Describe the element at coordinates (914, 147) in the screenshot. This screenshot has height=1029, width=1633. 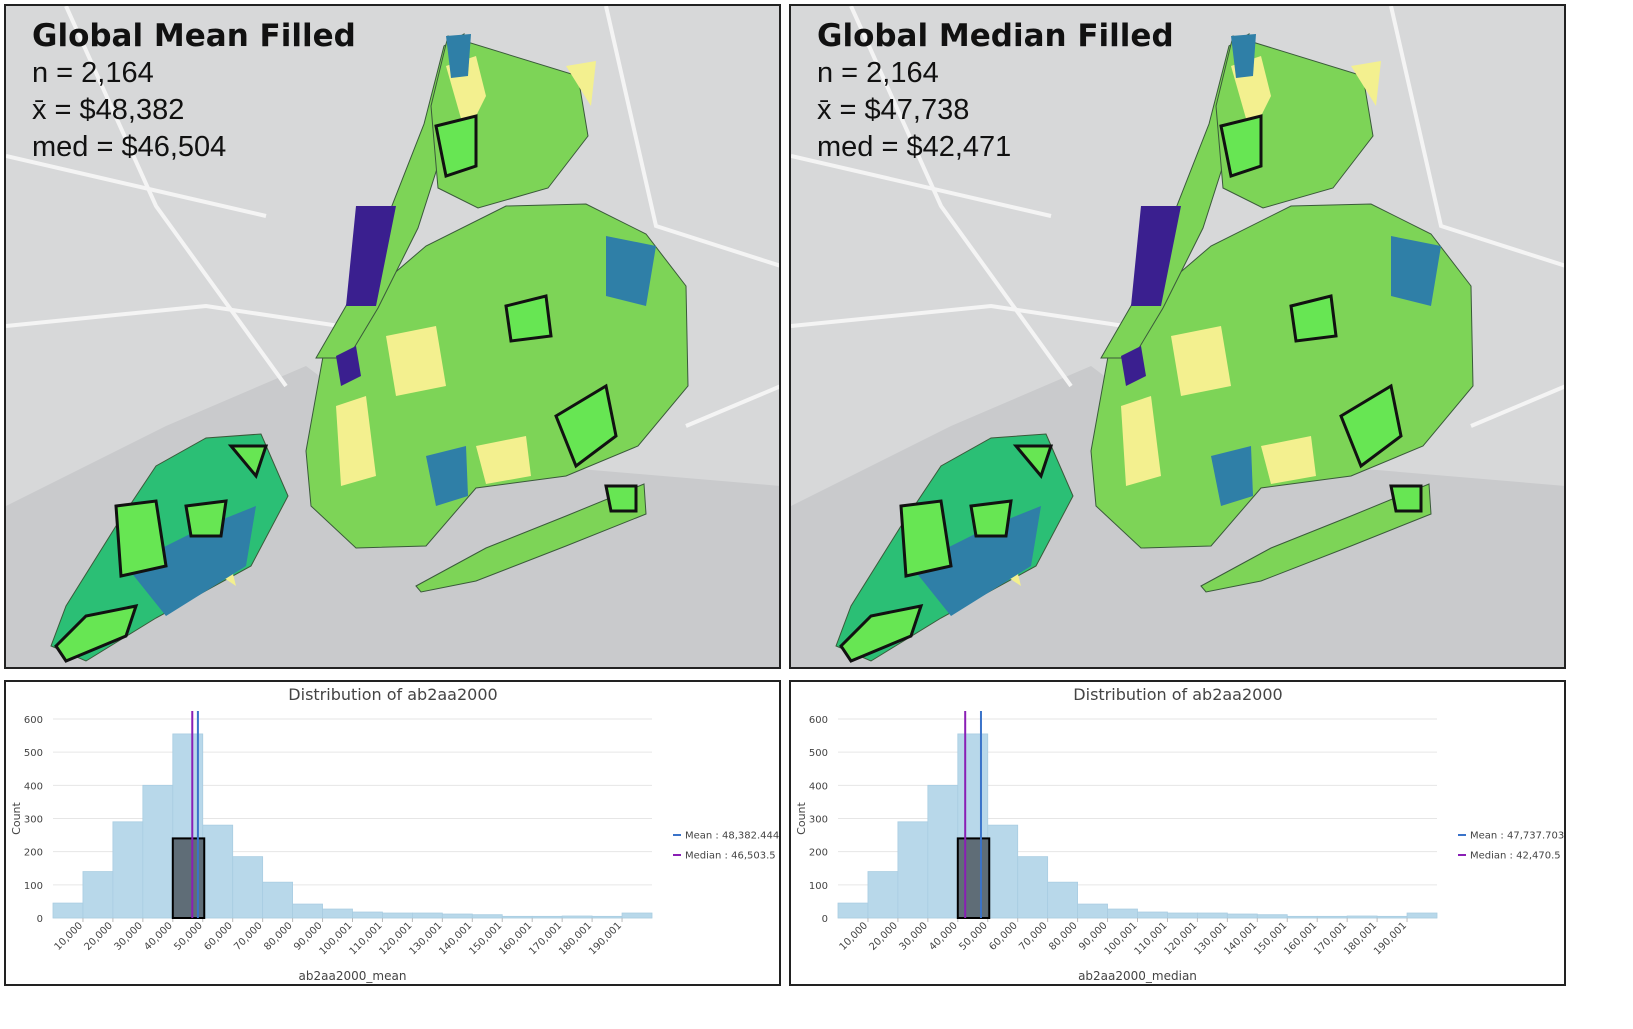
I see `stat: med = $42,471` at that location.